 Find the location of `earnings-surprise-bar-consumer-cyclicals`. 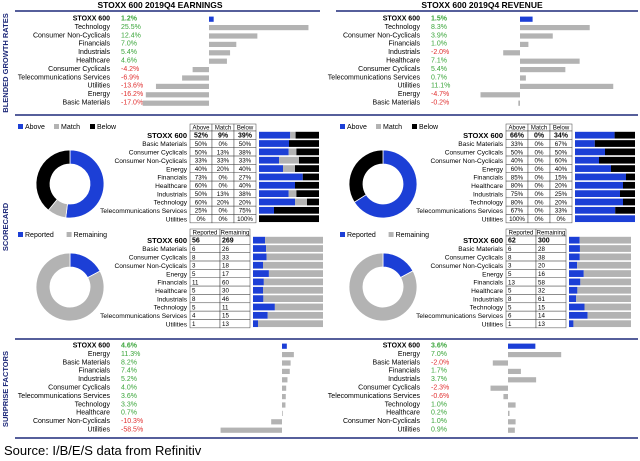

earnings-surprise-bar-consumer-cyclicals is located at coordinates (284, 388).